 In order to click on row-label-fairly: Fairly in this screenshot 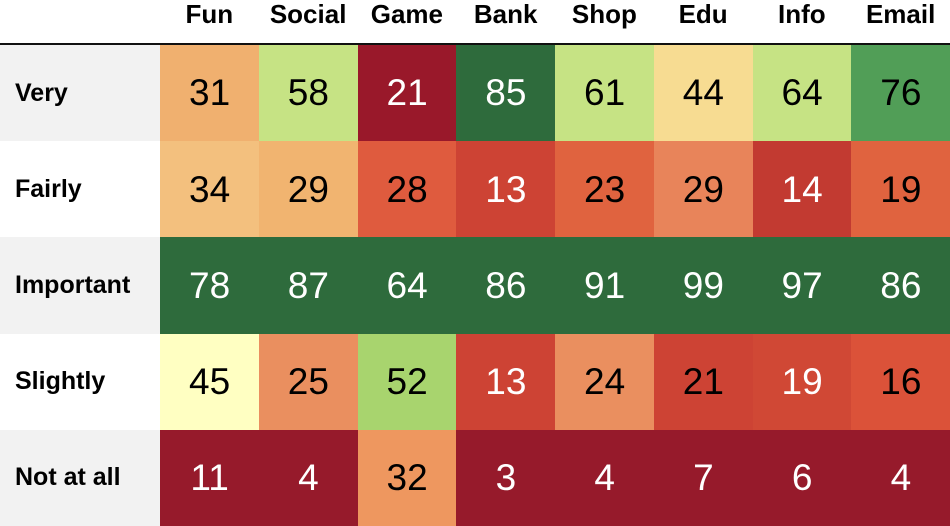, I will do `click(48, 188)`.